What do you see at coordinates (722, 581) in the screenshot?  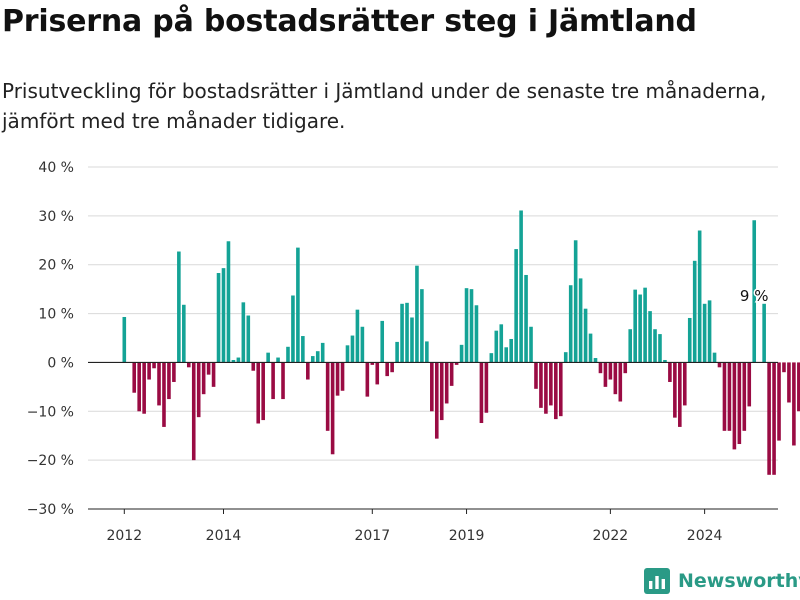 I see `brand: Newsworthy` at bounding box center [722, 581].